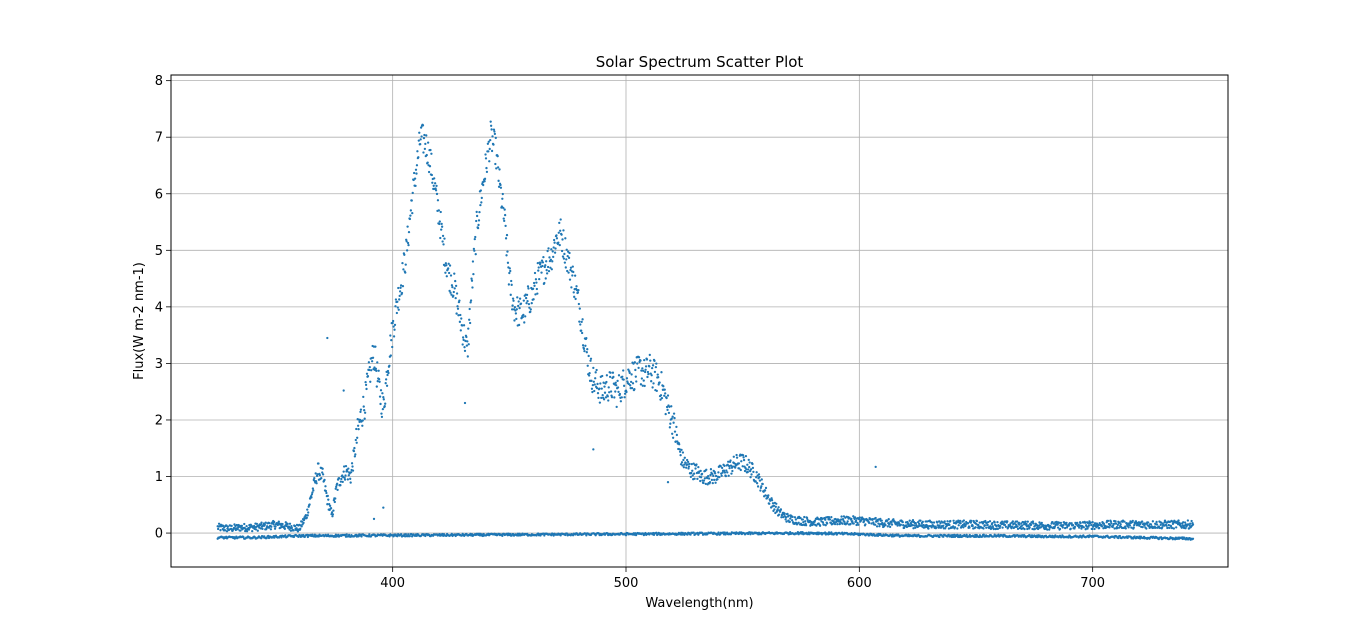 This screenshot has height=637, width=1366. Describe the element at coordinates (159, 251) in the screenshot. I see `y-tick-label: 5` at that location.